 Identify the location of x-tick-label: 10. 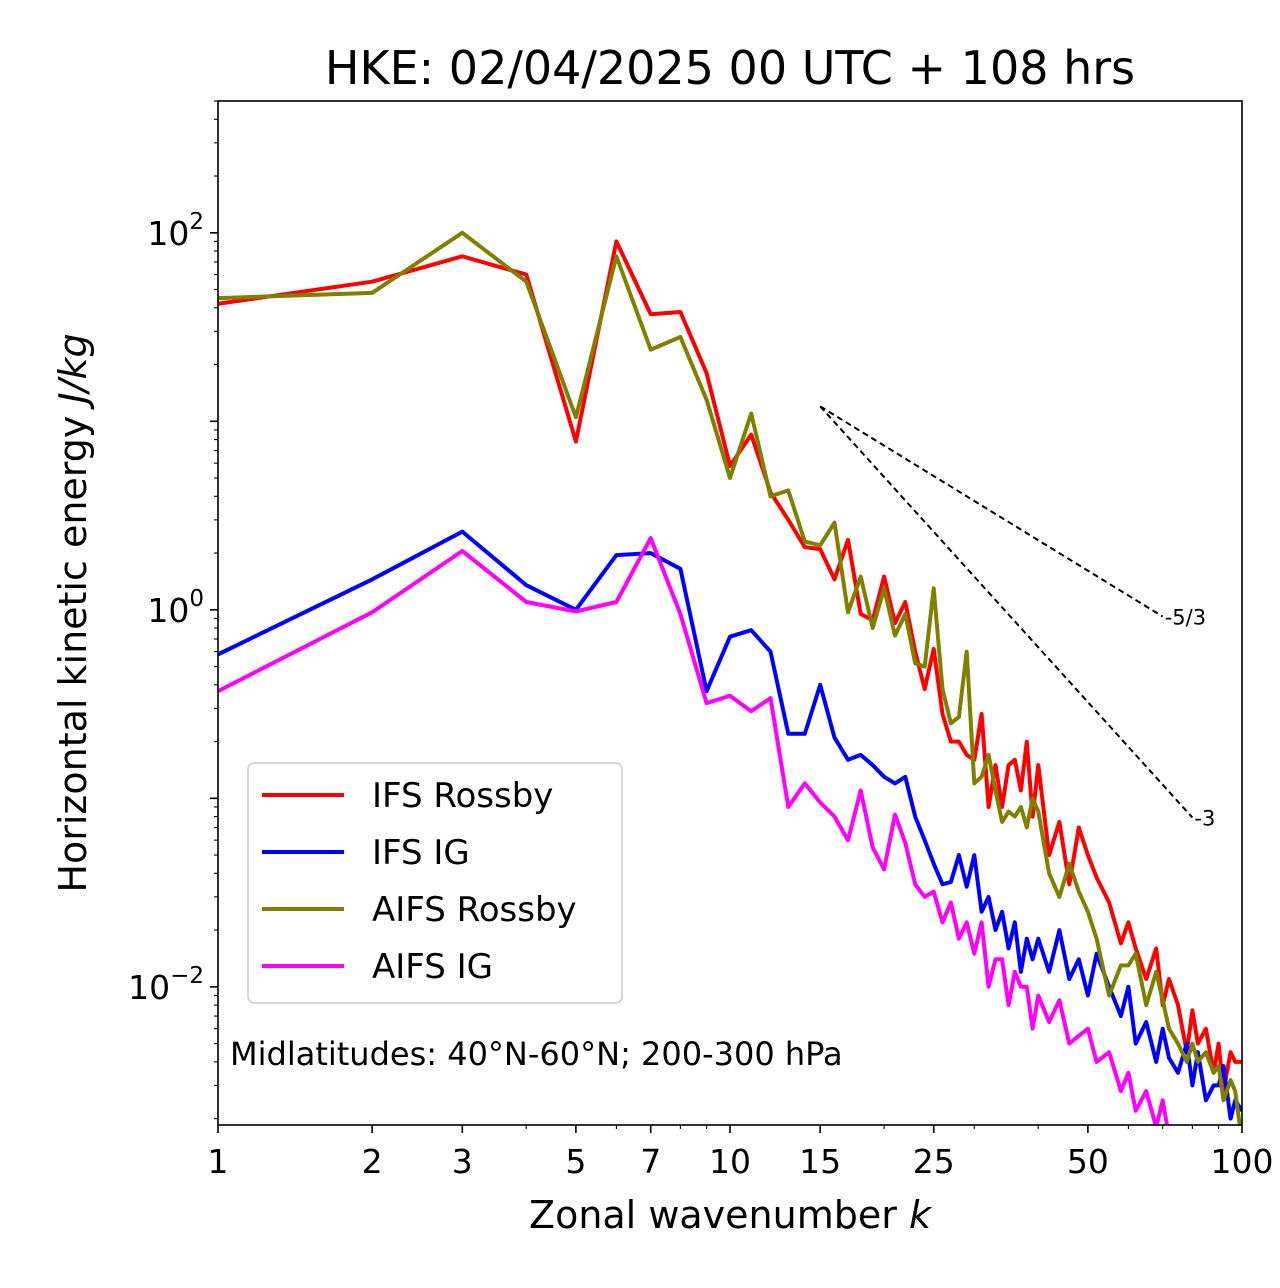
(730, 1161).